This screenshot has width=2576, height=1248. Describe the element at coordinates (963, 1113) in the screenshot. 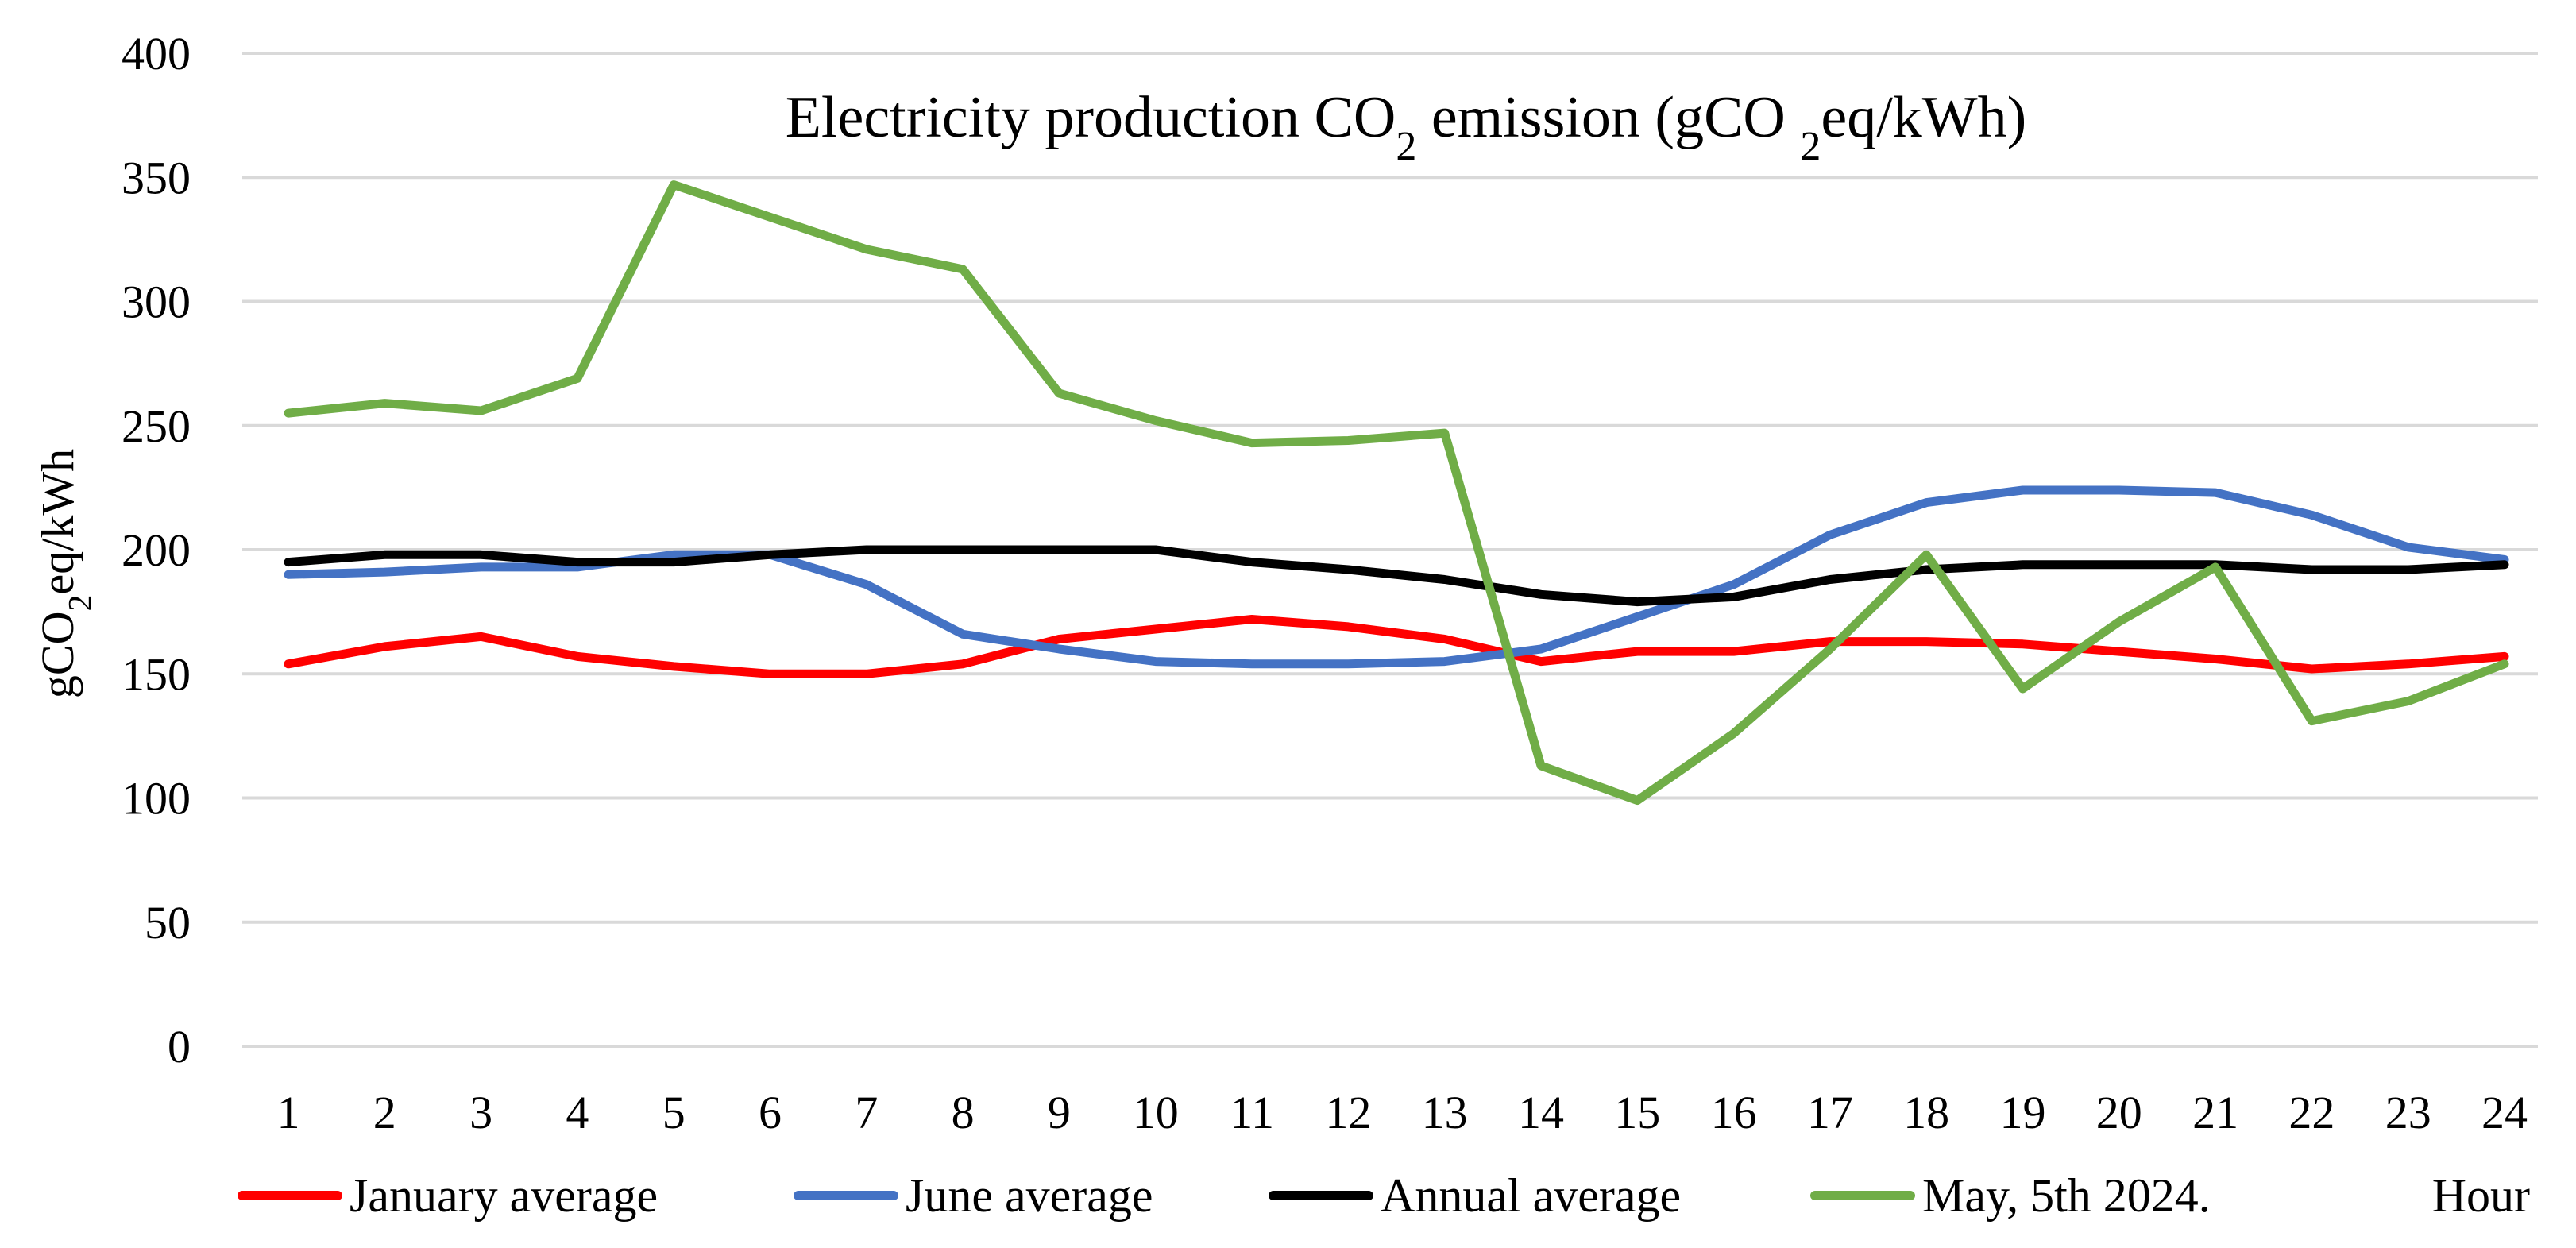

I see `x-tick-label: 8` at that location.